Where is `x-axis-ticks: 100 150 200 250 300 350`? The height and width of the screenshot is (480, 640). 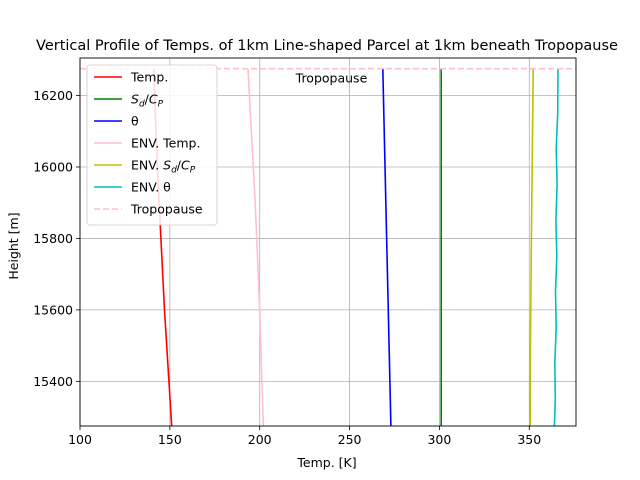 x-axis-ticks: 100 150 200 250 300 350 is located at coordinates (304, 436).